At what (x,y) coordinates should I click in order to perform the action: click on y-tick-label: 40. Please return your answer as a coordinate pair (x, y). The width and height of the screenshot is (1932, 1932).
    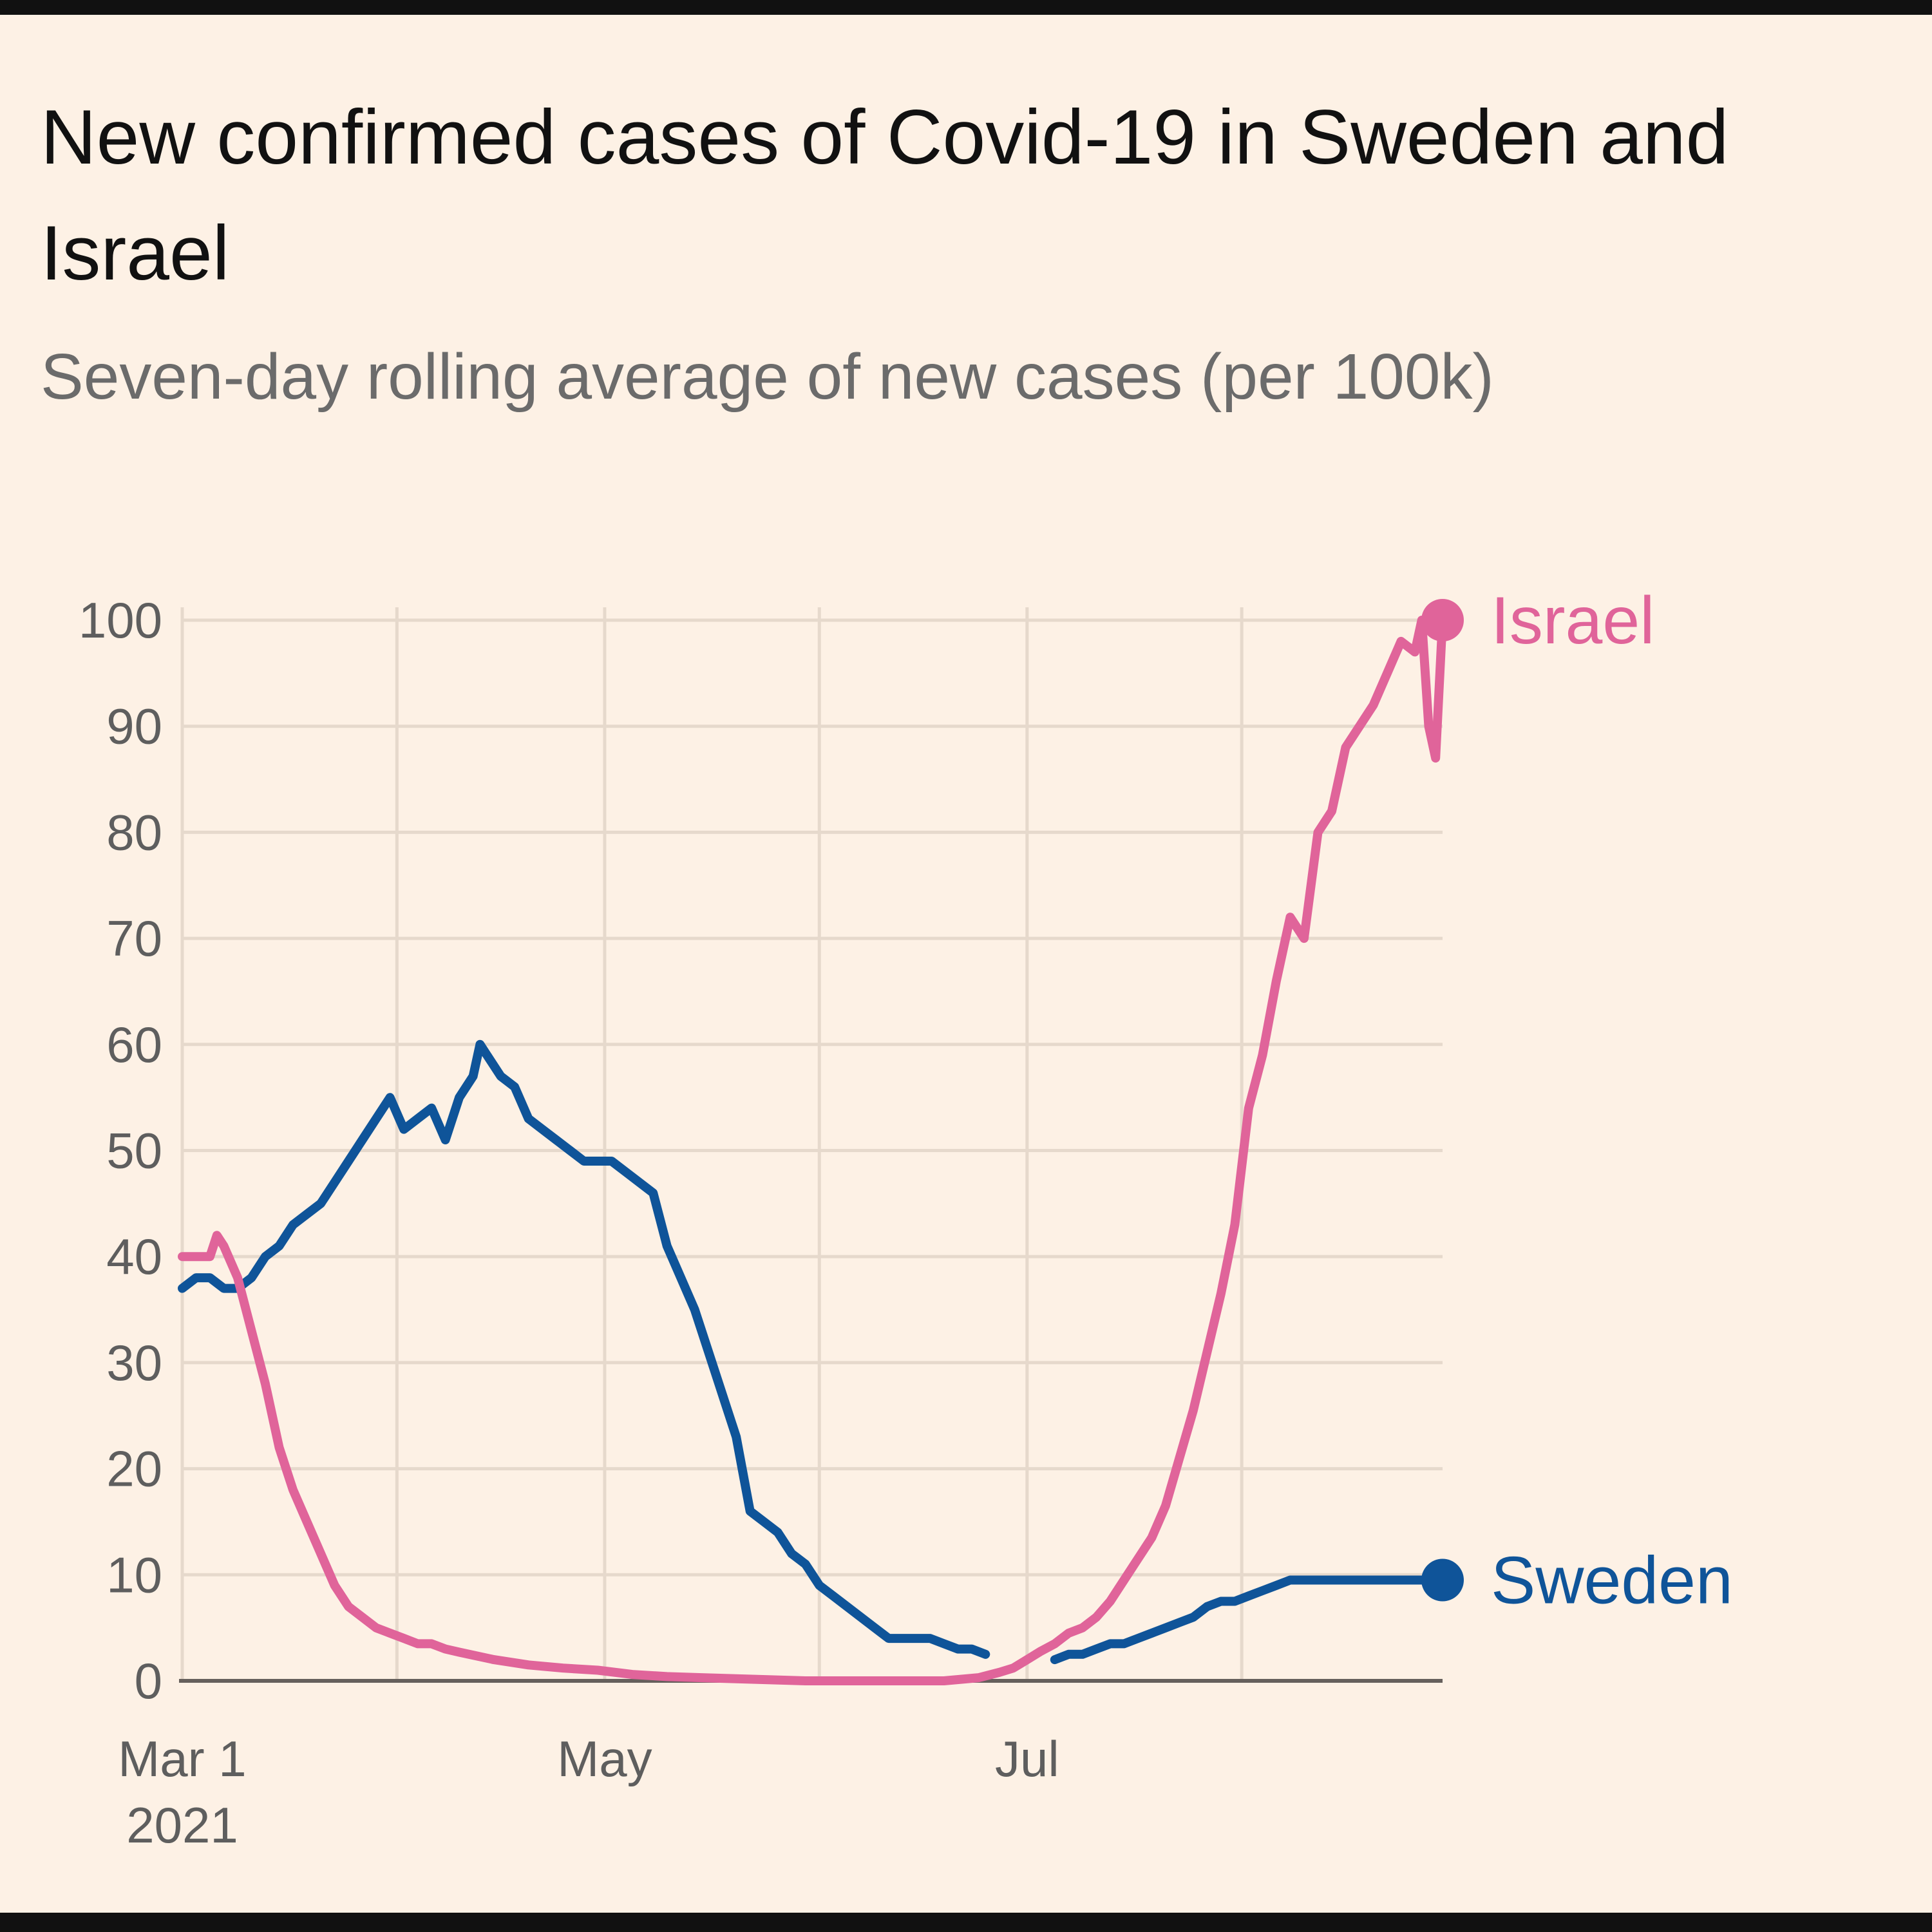
    Looking at the image, I should click on (134, 1256).